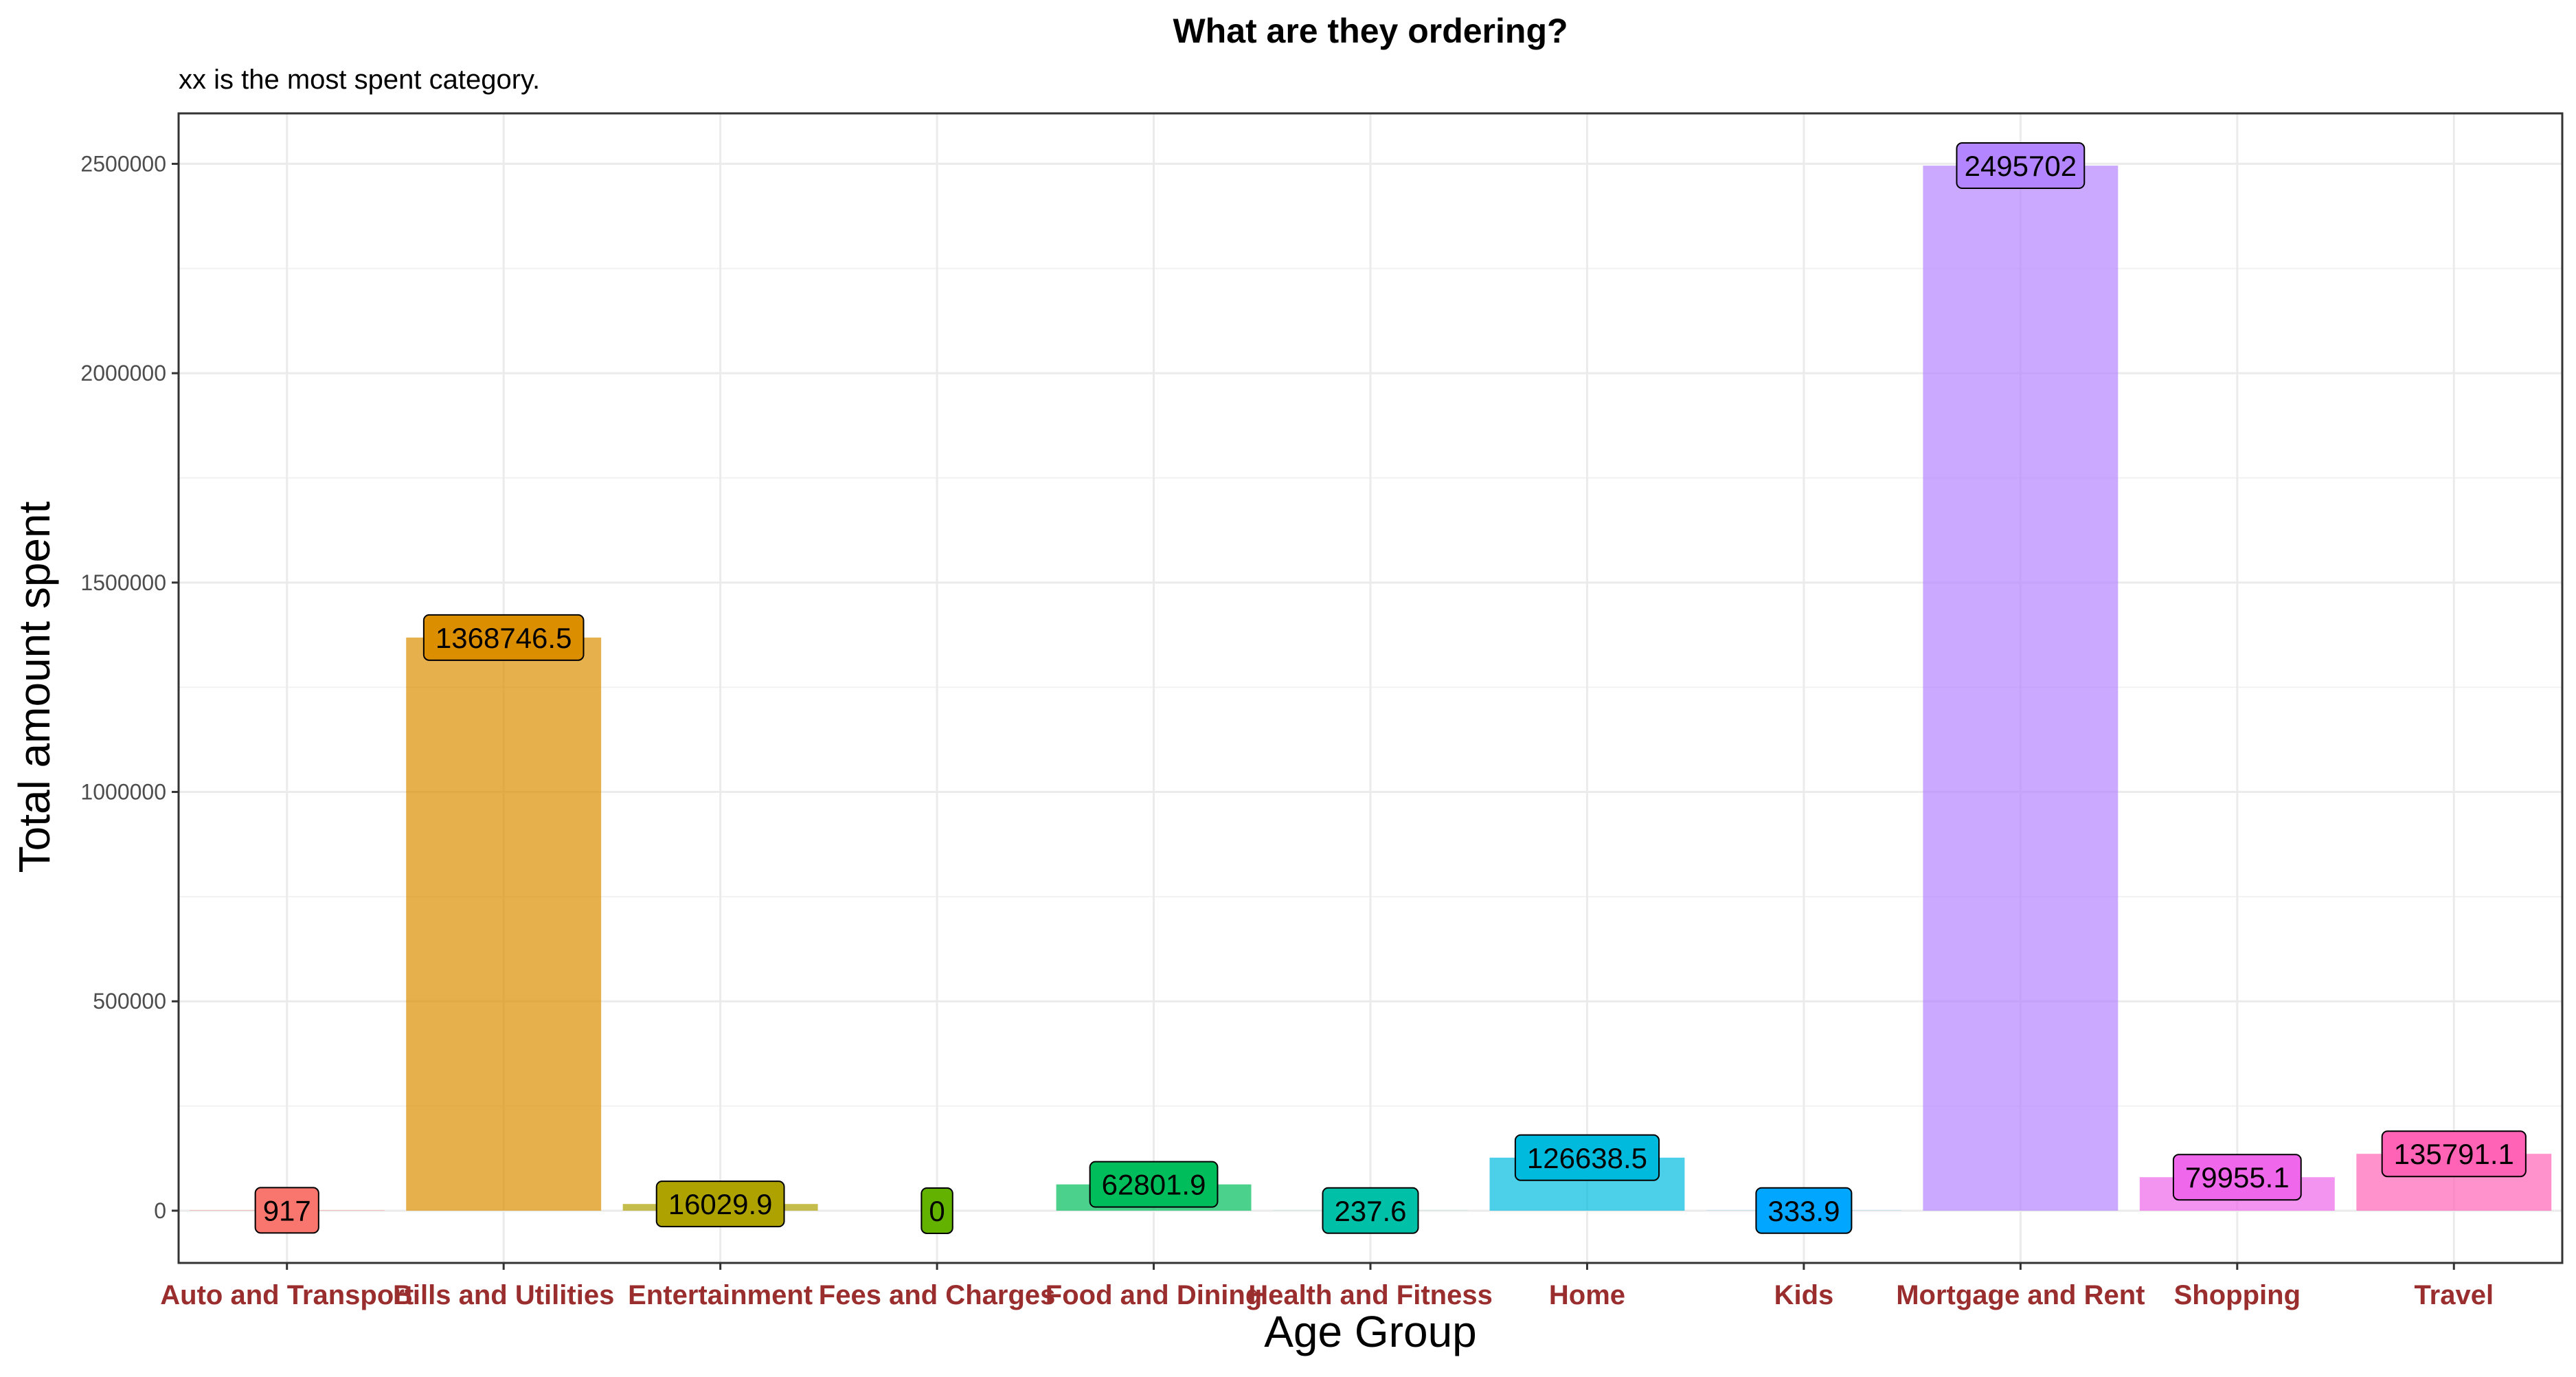 This screenshot has width=2576, height=1377. I want to click on data-label-text: 237.6, so click(1370, 1211).